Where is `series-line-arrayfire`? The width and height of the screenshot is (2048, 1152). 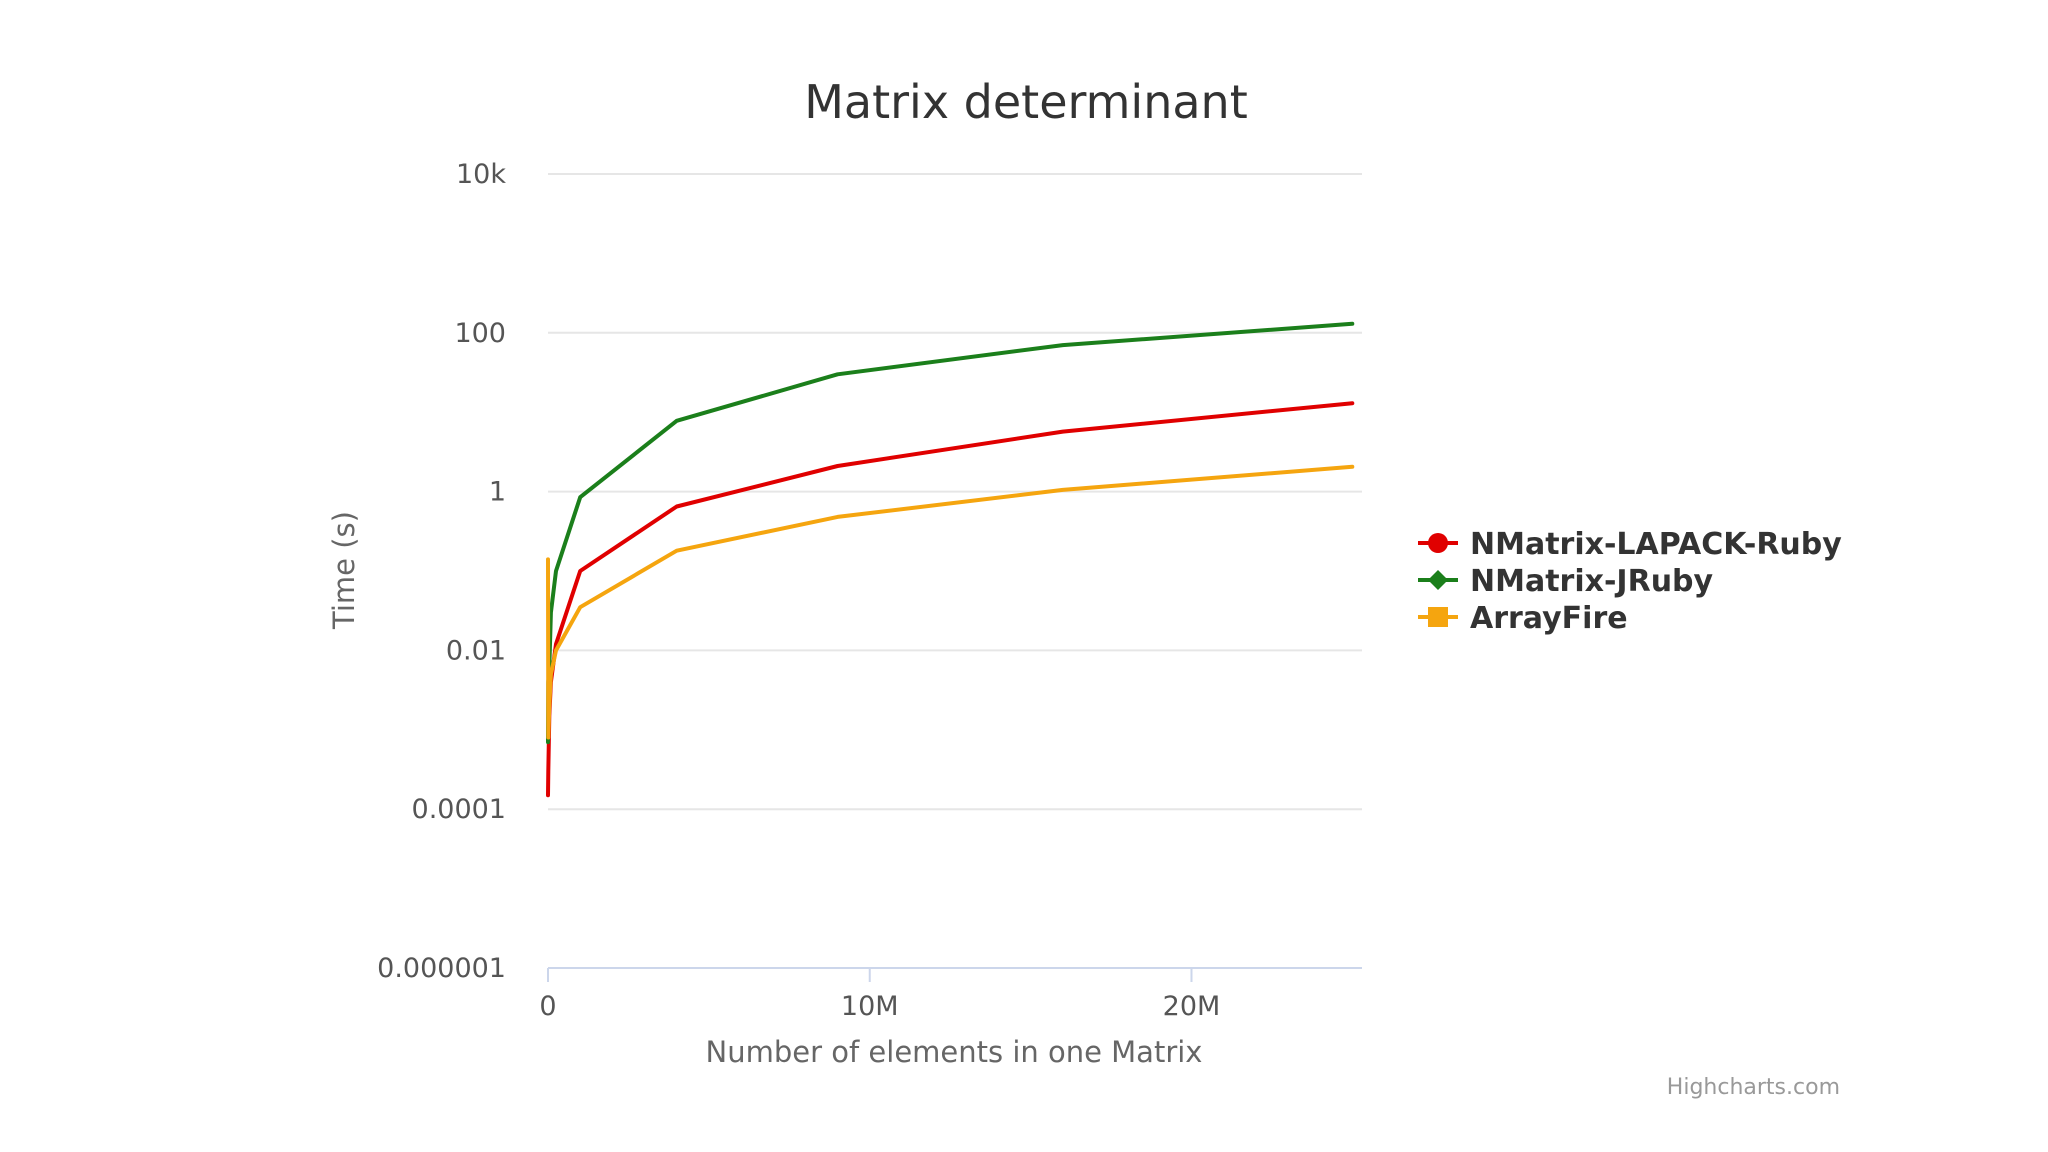
series-line-arrayfire is located at coordinates (950, 602).